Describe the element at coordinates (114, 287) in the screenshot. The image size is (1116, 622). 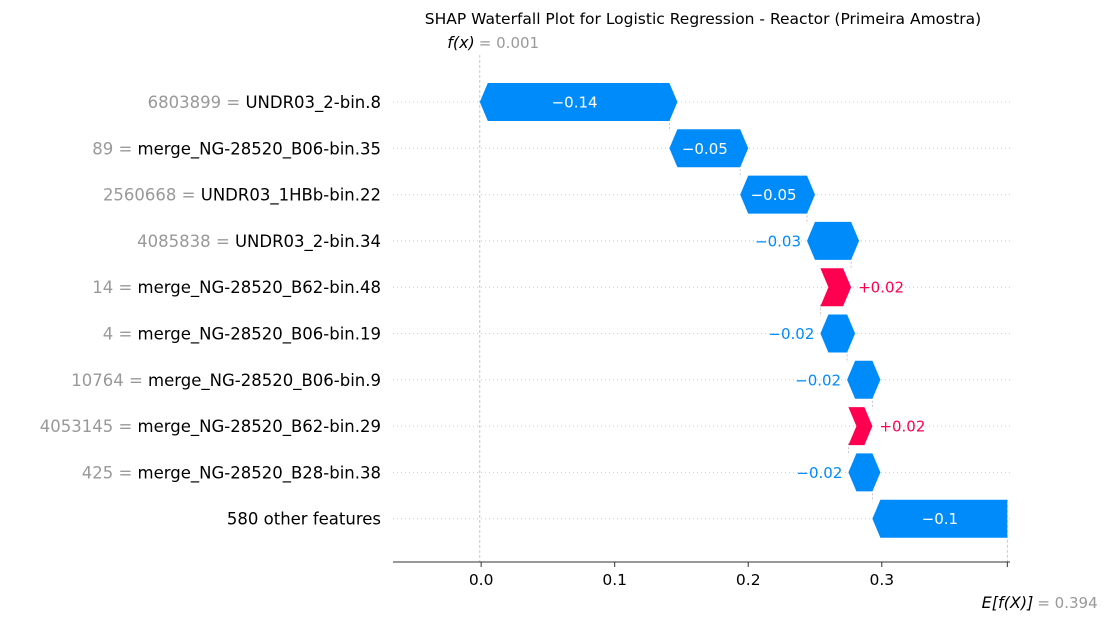
I see `feature-value: 14 =` at that location.